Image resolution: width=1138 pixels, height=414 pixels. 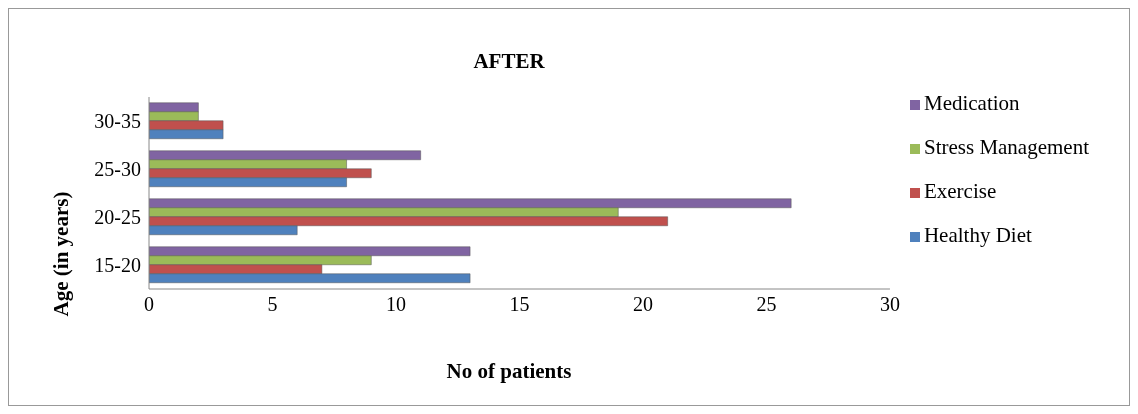 I want to click on y-tick-label: 20-25, so click(x=117, y=217).